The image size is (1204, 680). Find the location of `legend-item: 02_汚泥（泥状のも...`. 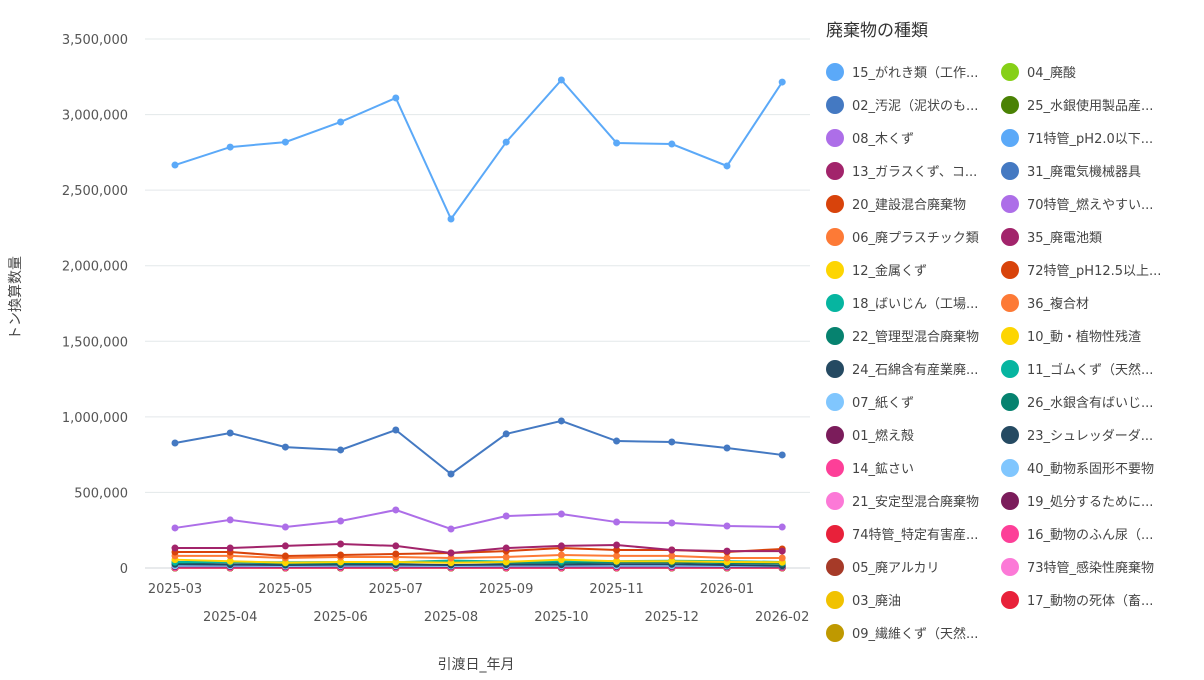

legend-item: 02_汚泥（泥状のも... is located at coordinates (913, 104).